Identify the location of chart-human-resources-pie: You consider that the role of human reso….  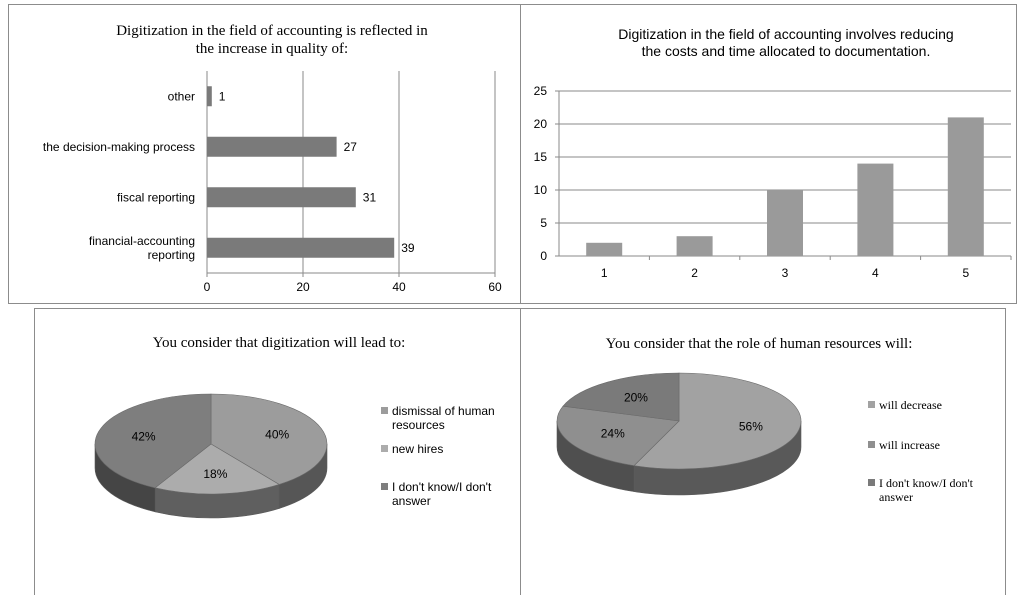
(765, 420).